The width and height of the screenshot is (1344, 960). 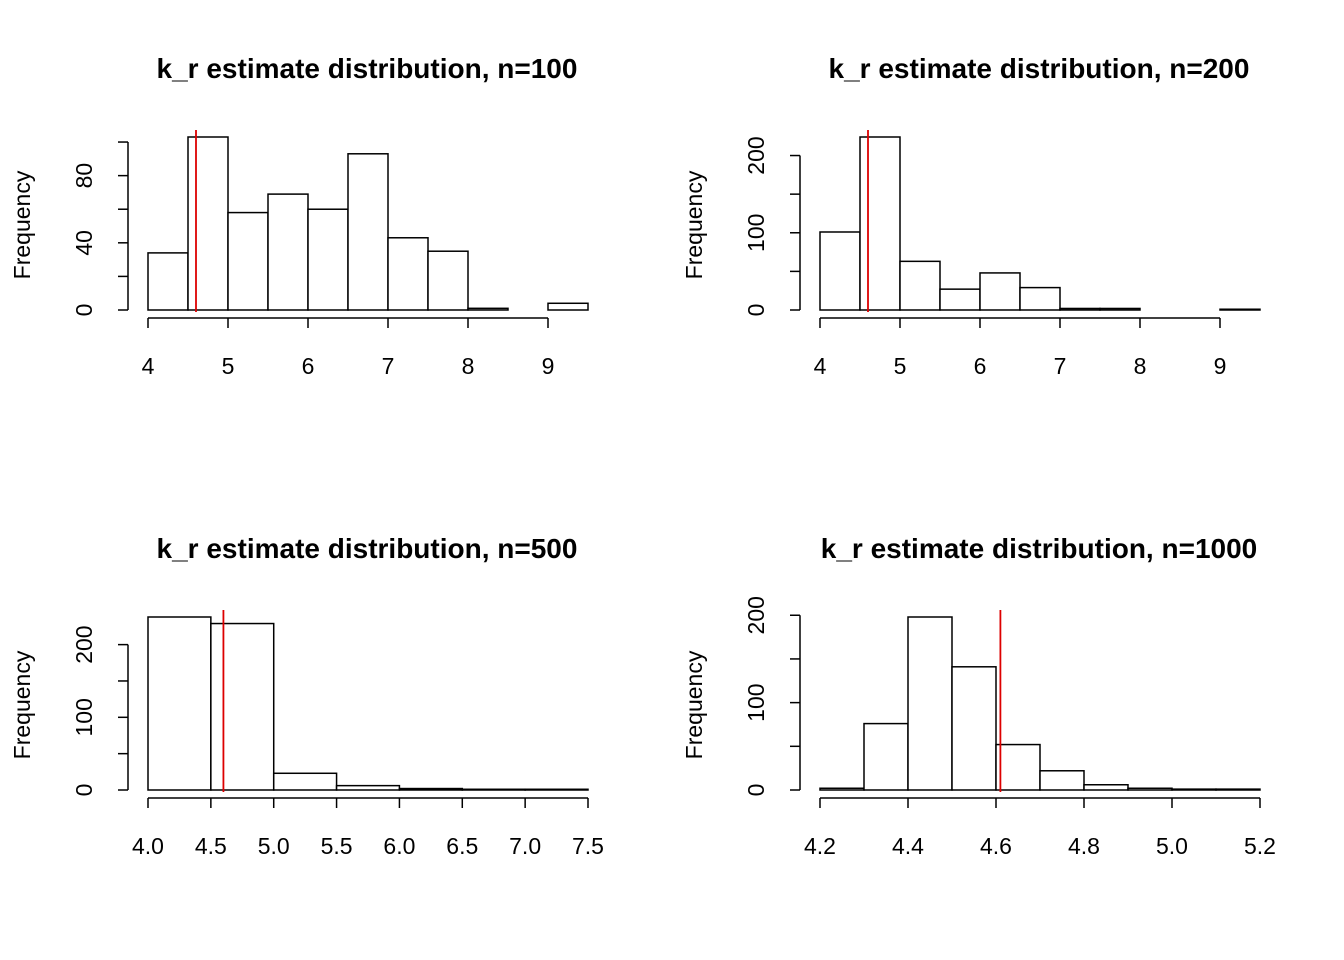 I want to click on x-tick-label: 6.0, so click(x=399, y=846).